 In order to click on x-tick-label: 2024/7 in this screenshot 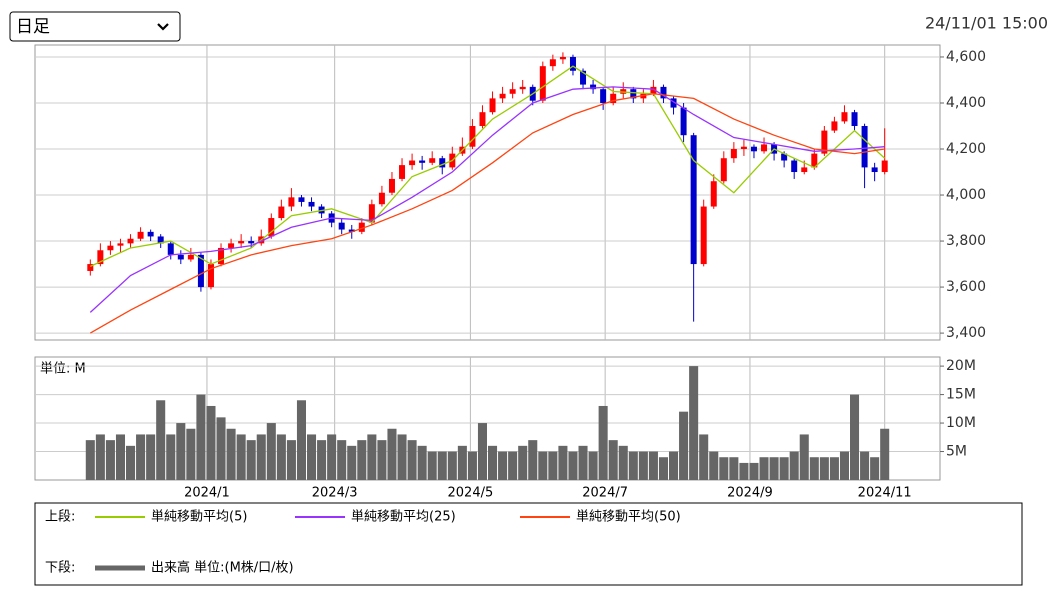, I will do `click(605, 493)`.